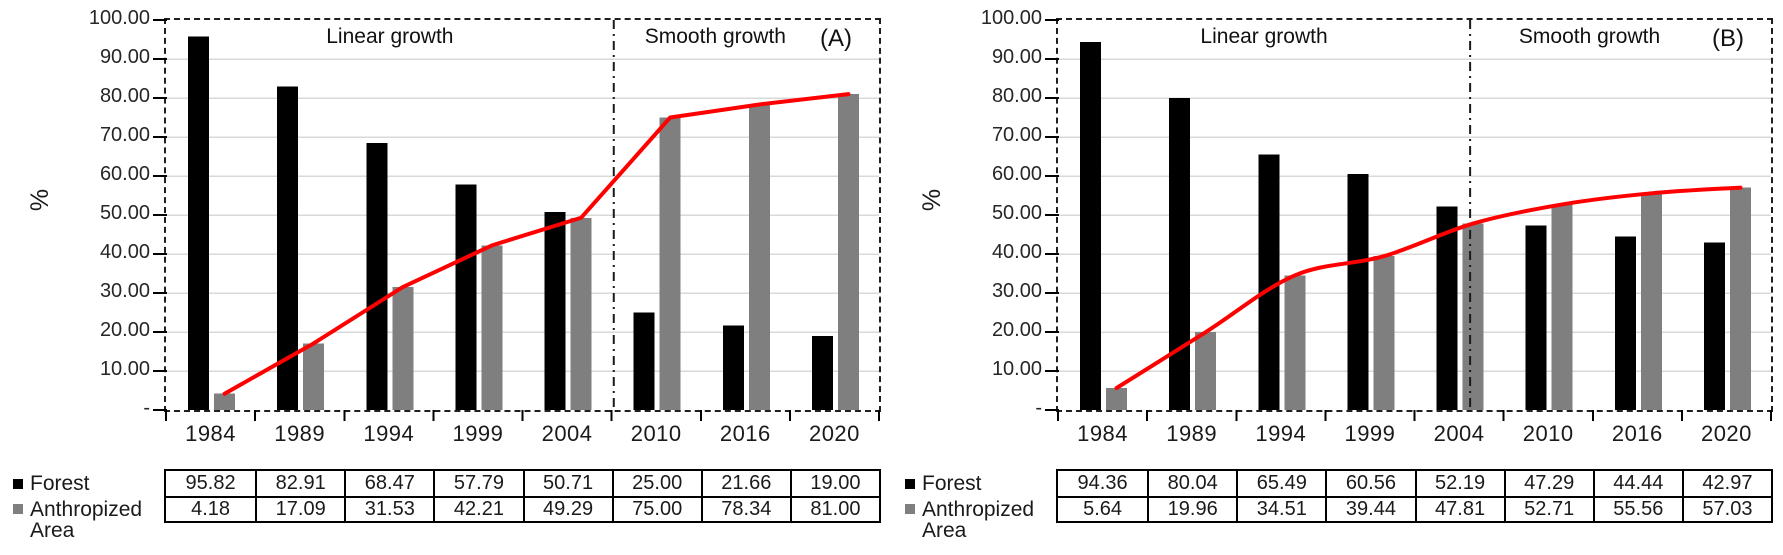  Describe the element at coordinates (745, 433) in the screenshot. I see `x-axis-year-label: 2016` at that location.